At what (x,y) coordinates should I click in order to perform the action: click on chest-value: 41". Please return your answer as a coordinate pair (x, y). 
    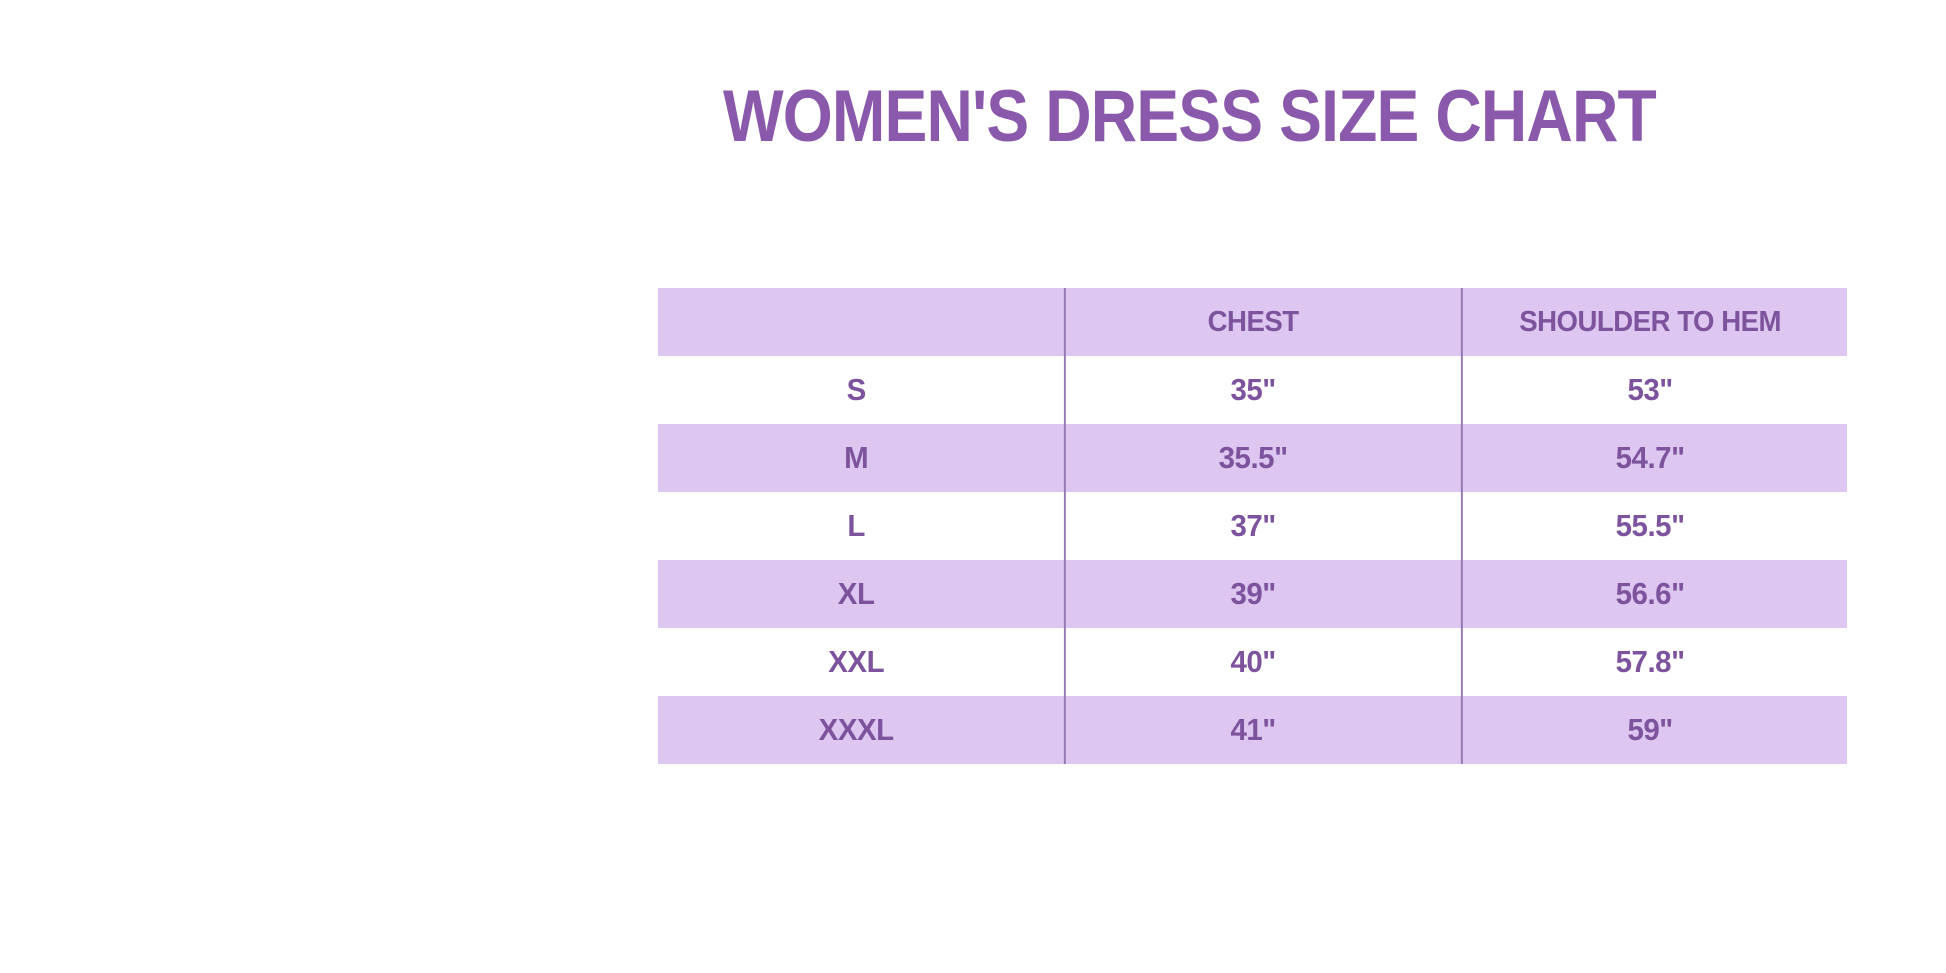
    Looking at the image, I should click on (1252, 730).